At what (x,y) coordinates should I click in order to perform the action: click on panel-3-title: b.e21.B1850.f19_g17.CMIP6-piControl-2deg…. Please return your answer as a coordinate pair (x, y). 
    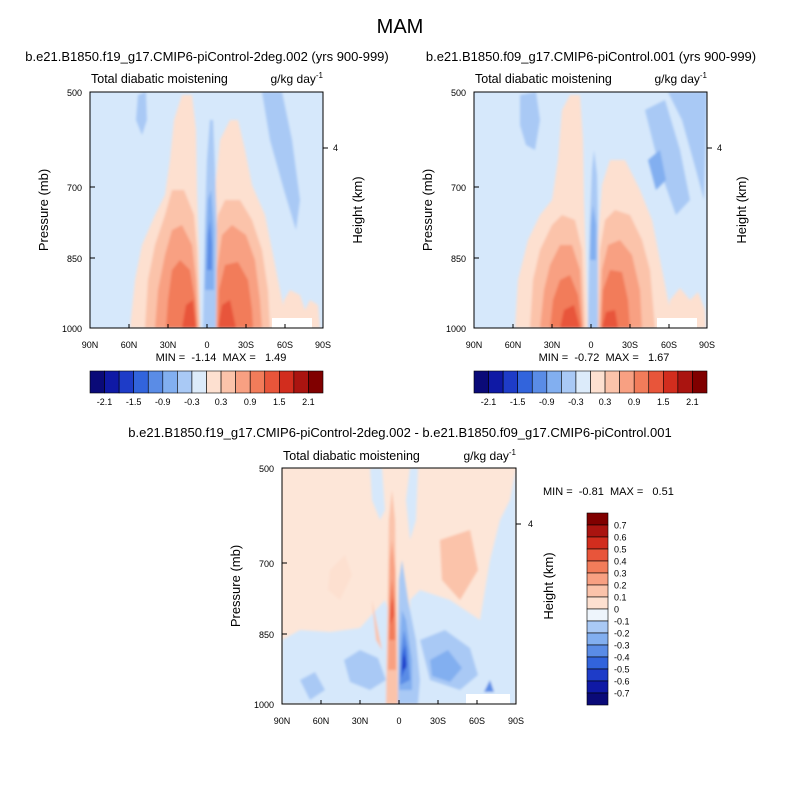
    Looking at the image, I should click on (399, 432).